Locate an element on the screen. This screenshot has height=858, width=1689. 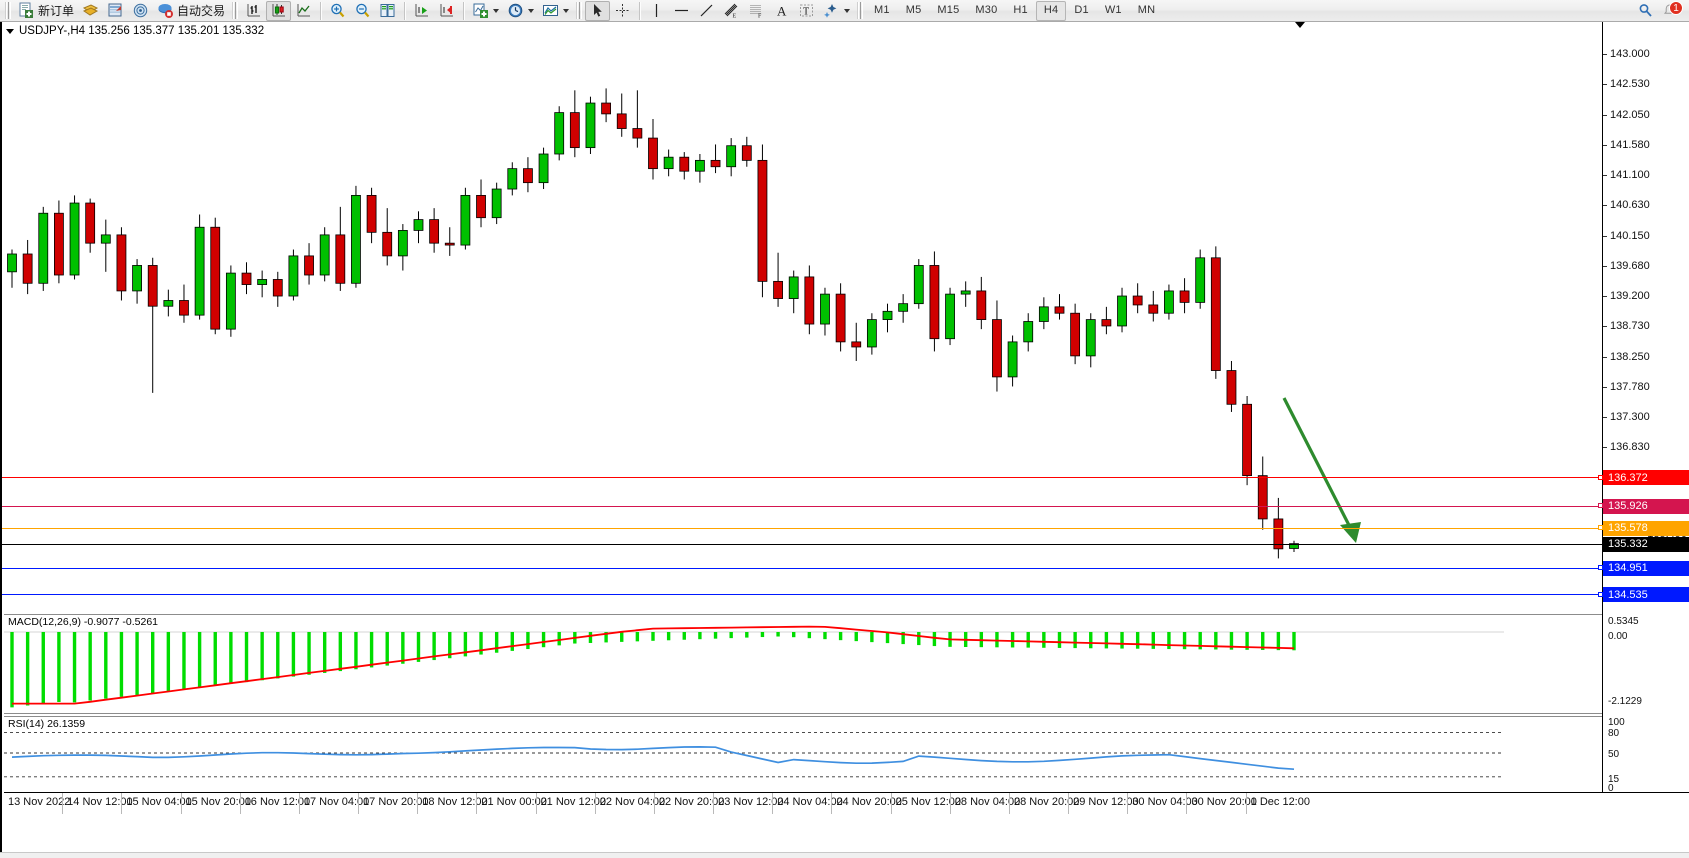
chart-shift-button is located at coordinates (446, 11).